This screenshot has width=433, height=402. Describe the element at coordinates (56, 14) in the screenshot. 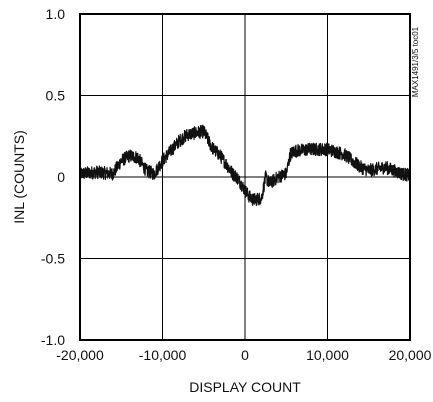

I see `y-tick-label: 1.0` at that location.